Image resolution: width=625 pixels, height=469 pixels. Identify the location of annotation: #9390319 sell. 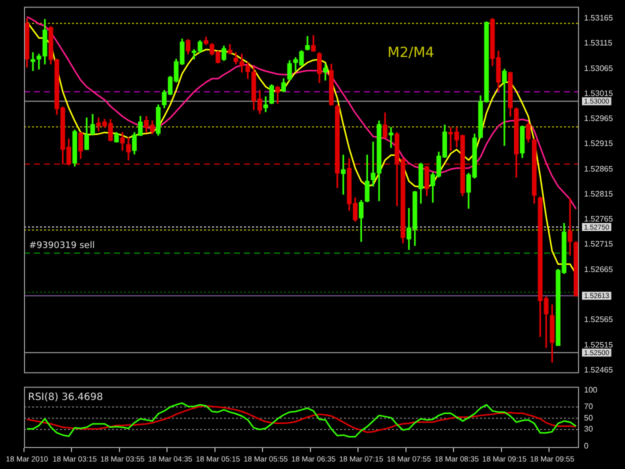
(62, 246).